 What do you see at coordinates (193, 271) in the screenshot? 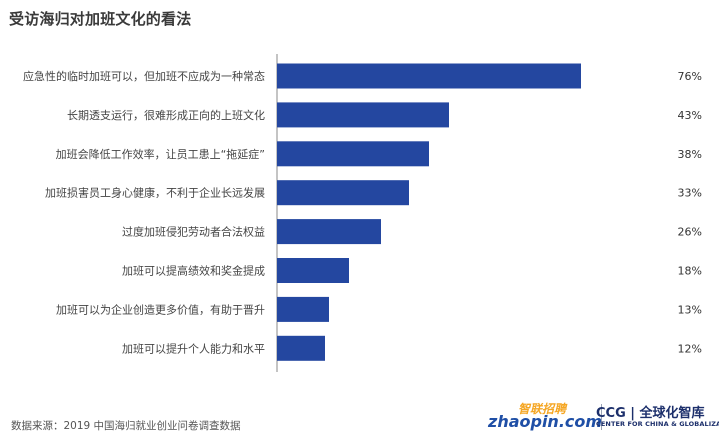
I see `category-label: 加班可以提高绩效和奖金提成` at bounding box center [193, 271].